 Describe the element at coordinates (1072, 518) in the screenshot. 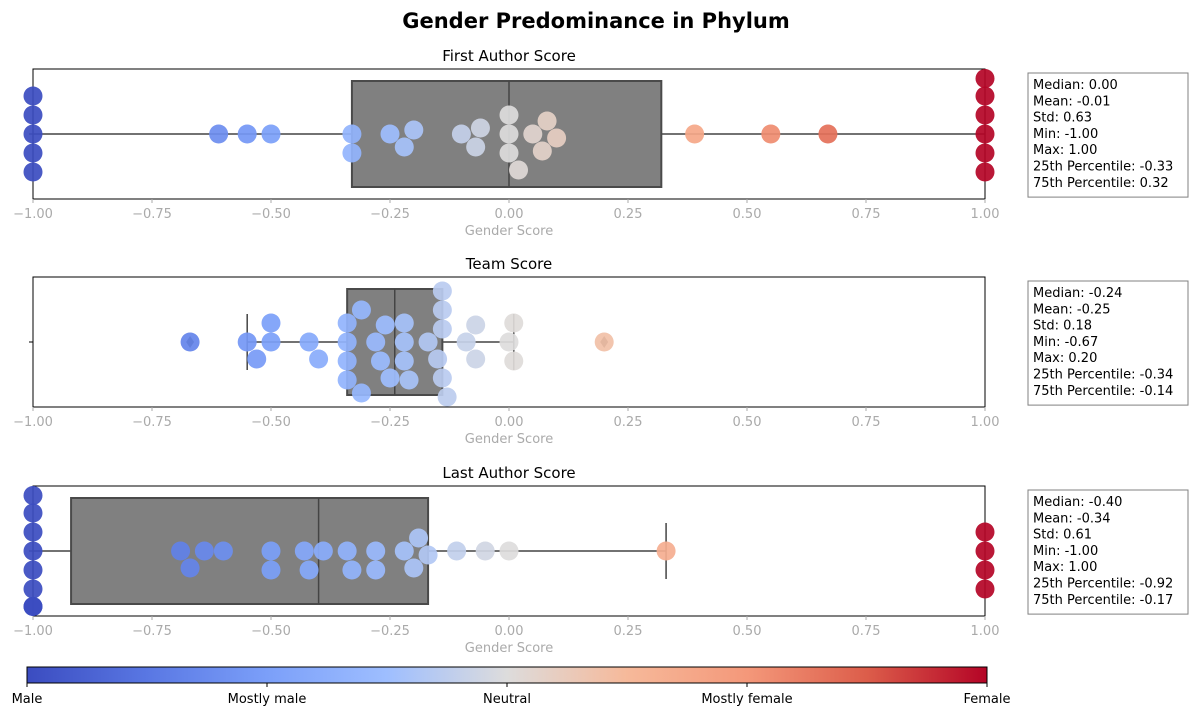

I see `stats-line: Mean: -0.34` at that location.